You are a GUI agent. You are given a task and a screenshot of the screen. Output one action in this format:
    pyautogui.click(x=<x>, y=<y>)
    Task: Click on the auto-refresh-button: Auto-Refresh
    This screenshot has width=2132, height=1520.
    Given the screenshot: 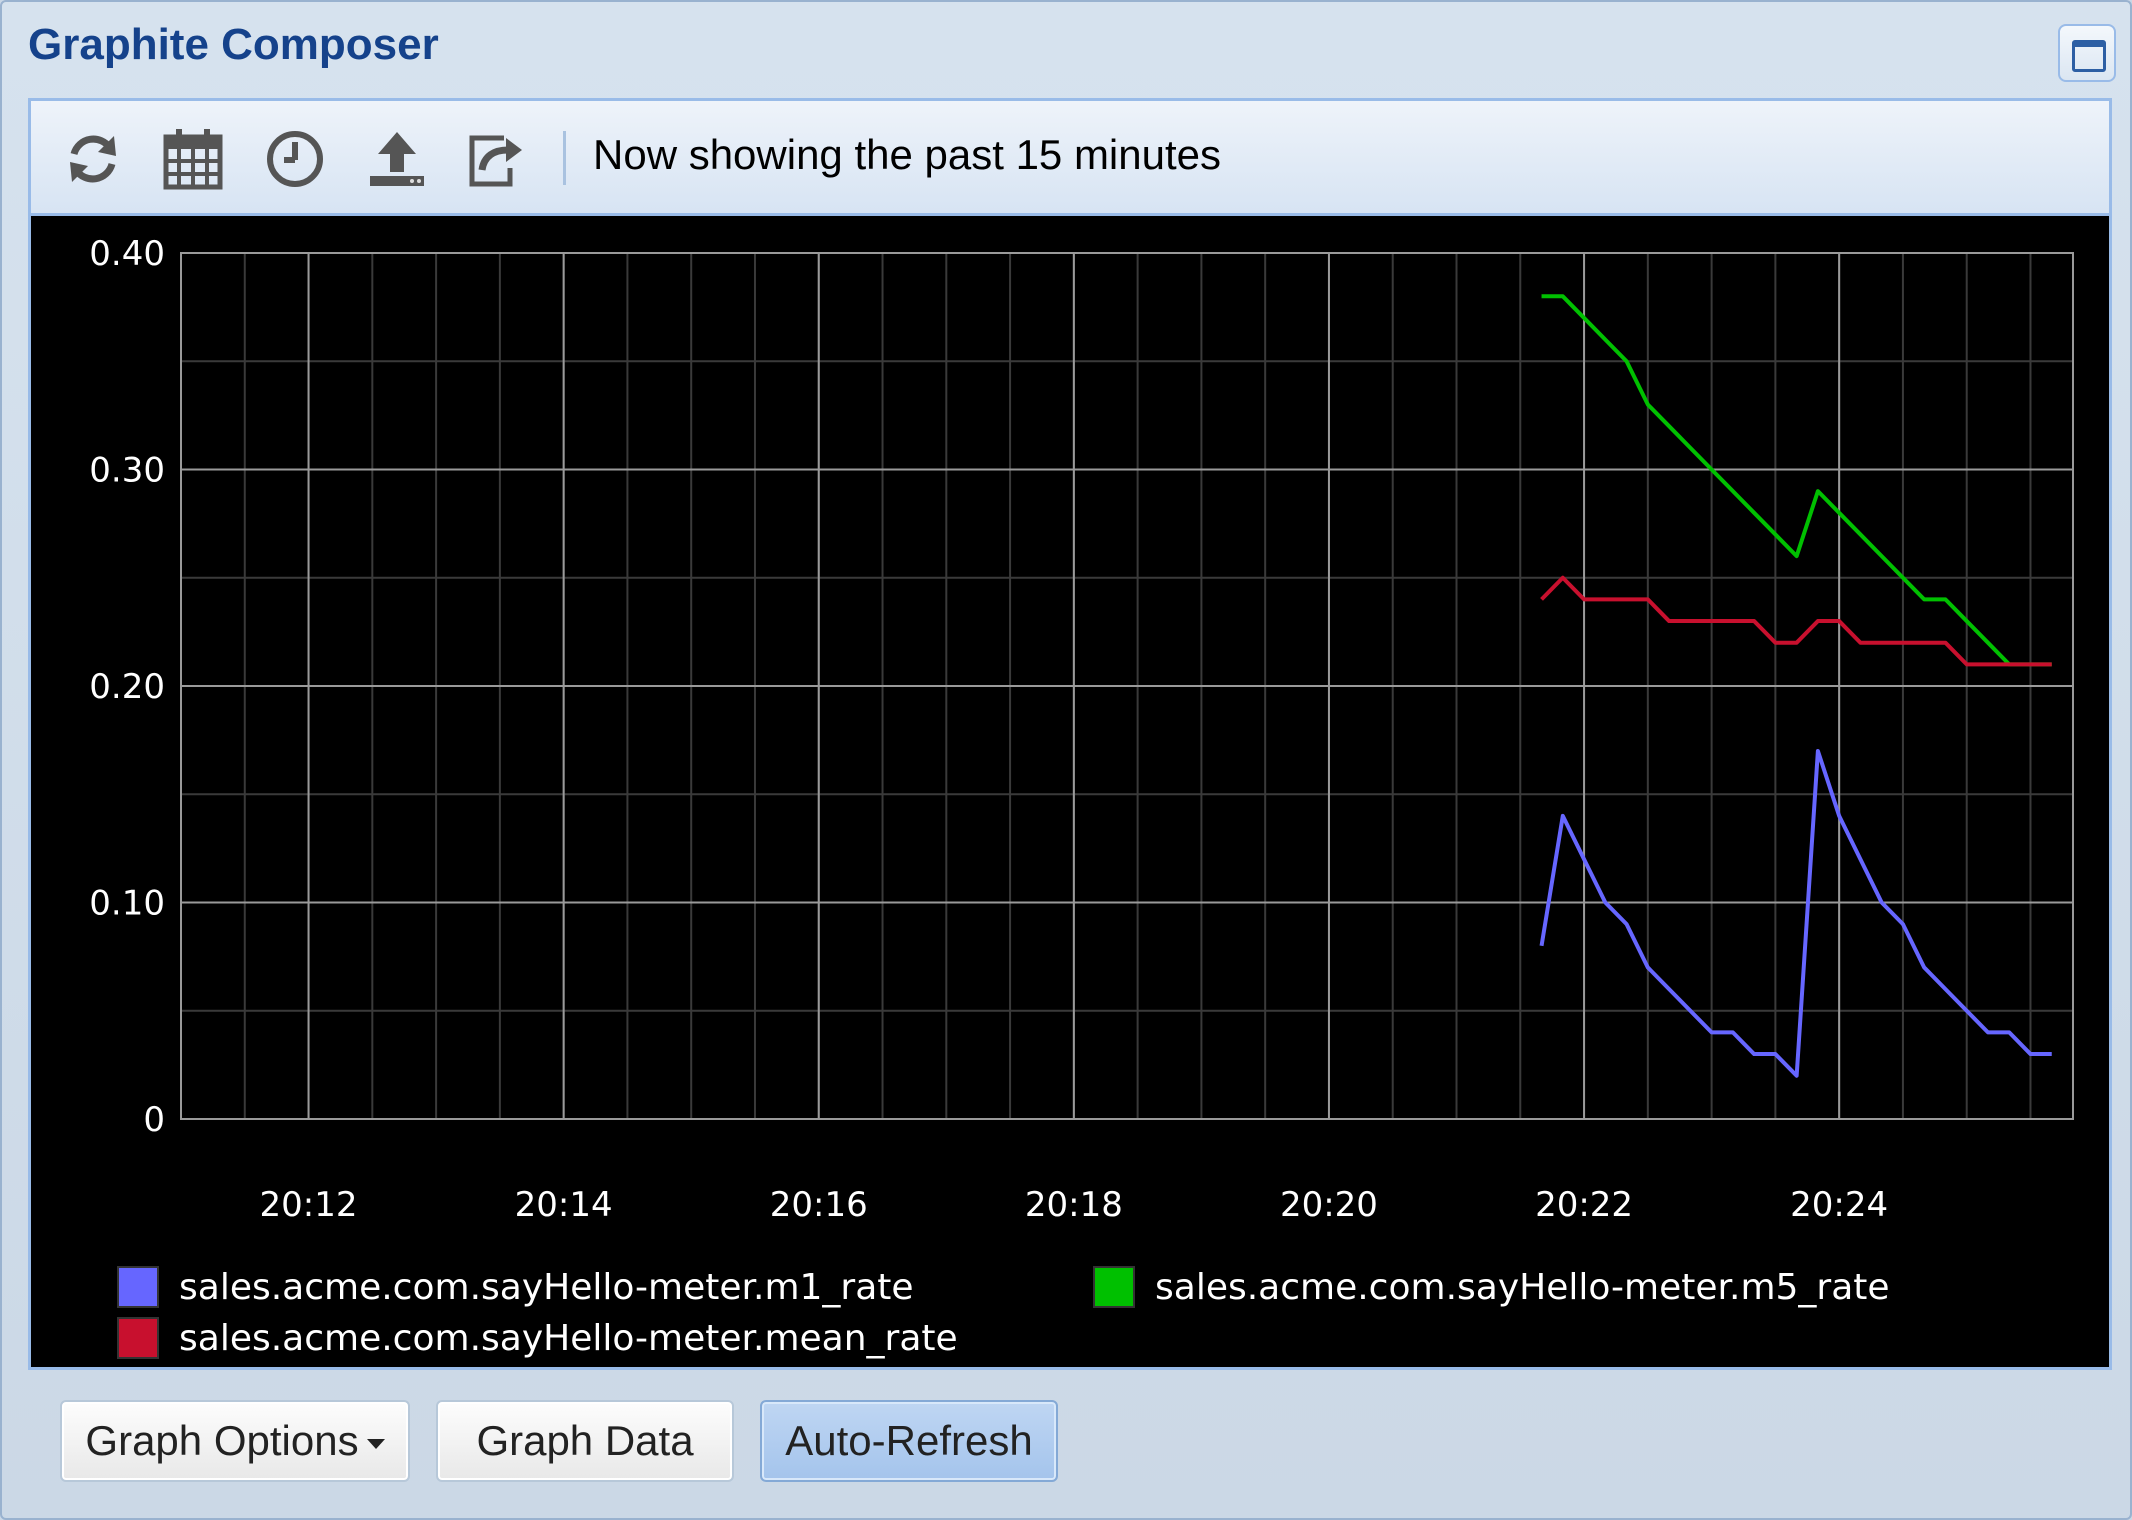 What is the action you would take?
    pyautogui.click(x=909, y=1441)
    